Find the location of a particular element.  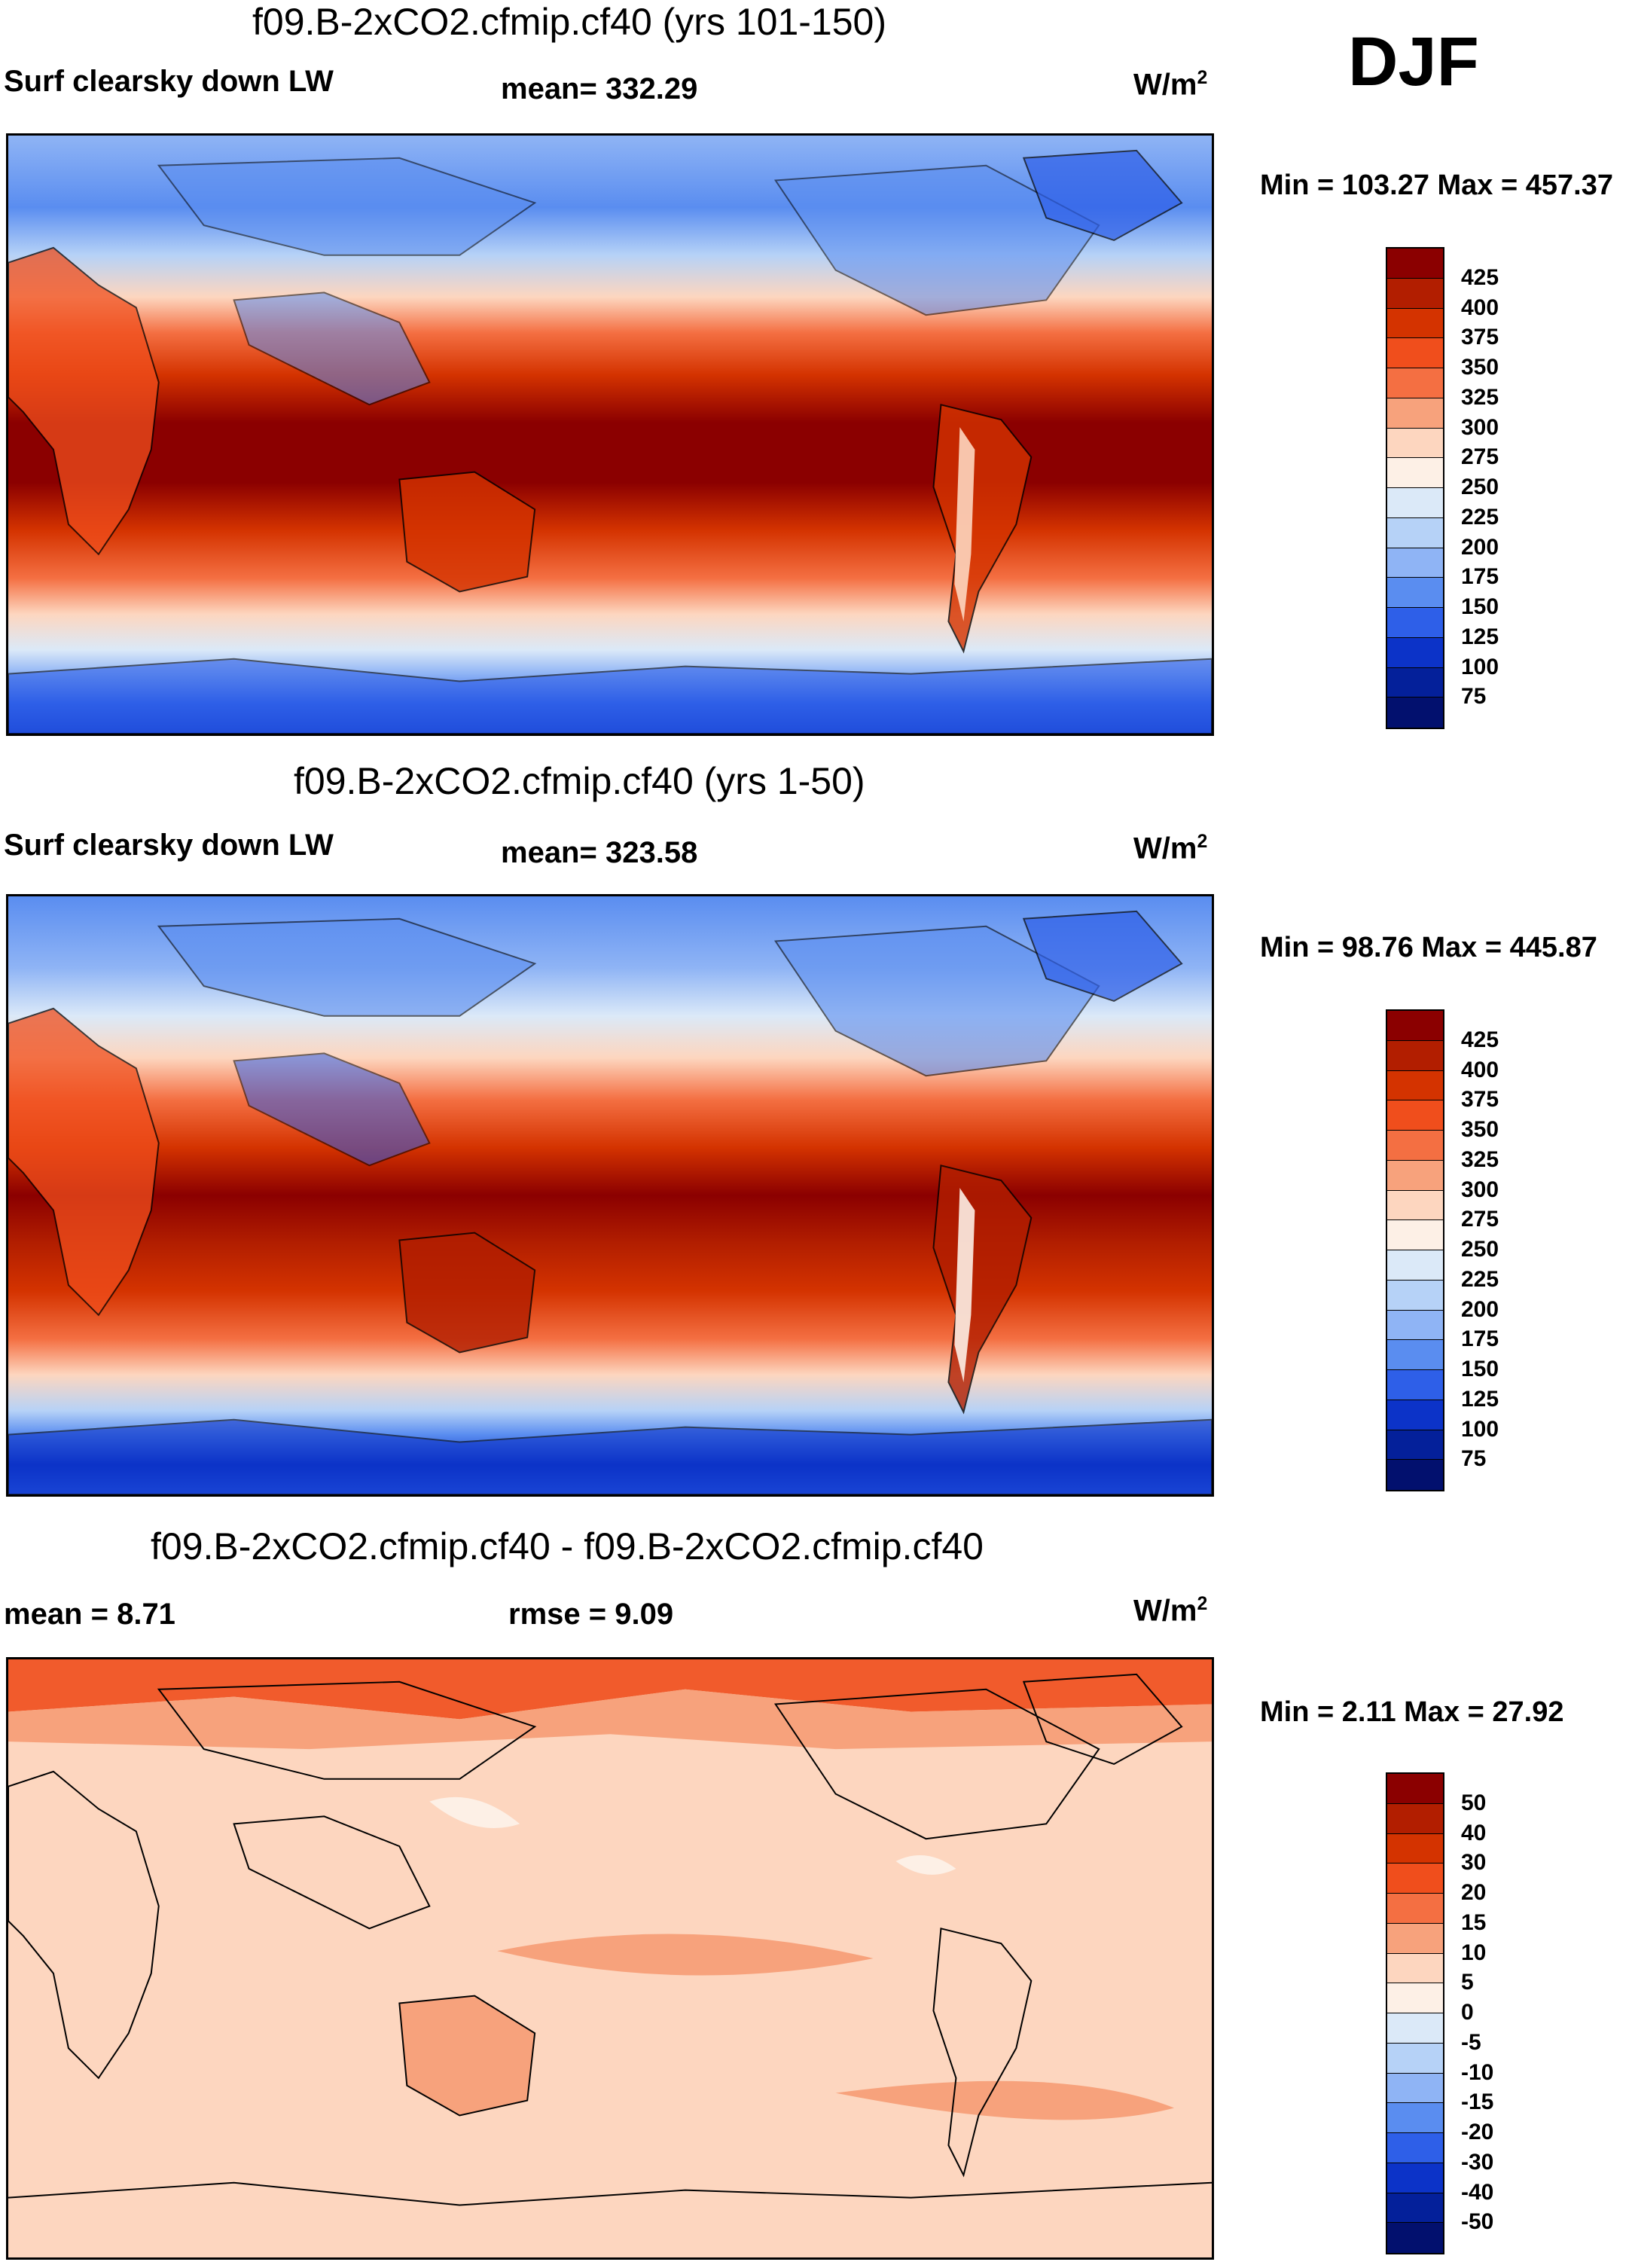

colorbar-tick-label: 250 is located at coordinates (1480, 1250).